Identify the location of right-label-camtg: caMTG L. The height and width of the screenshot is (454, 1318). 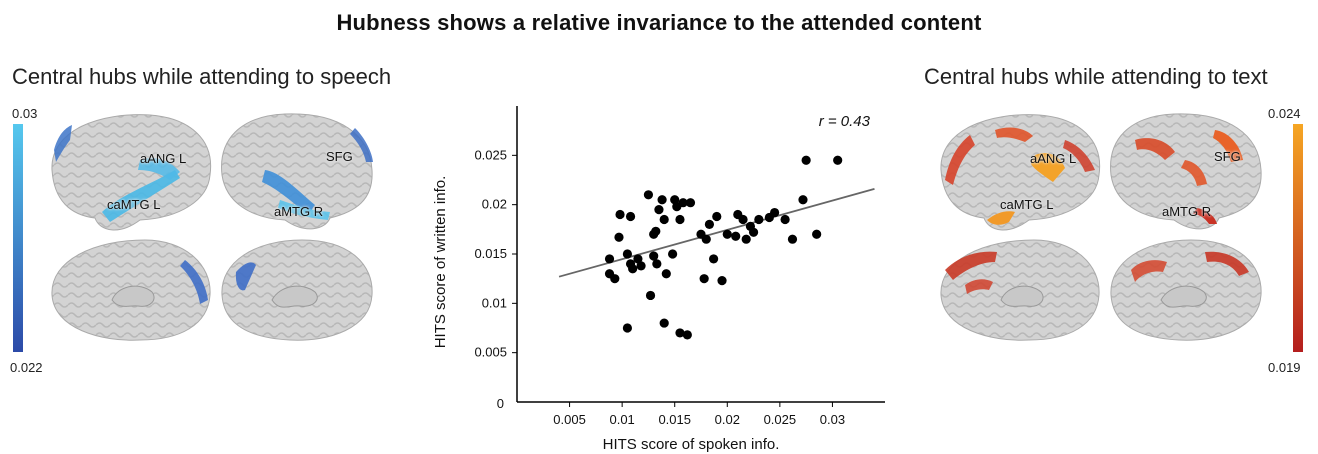
(1027, 204).